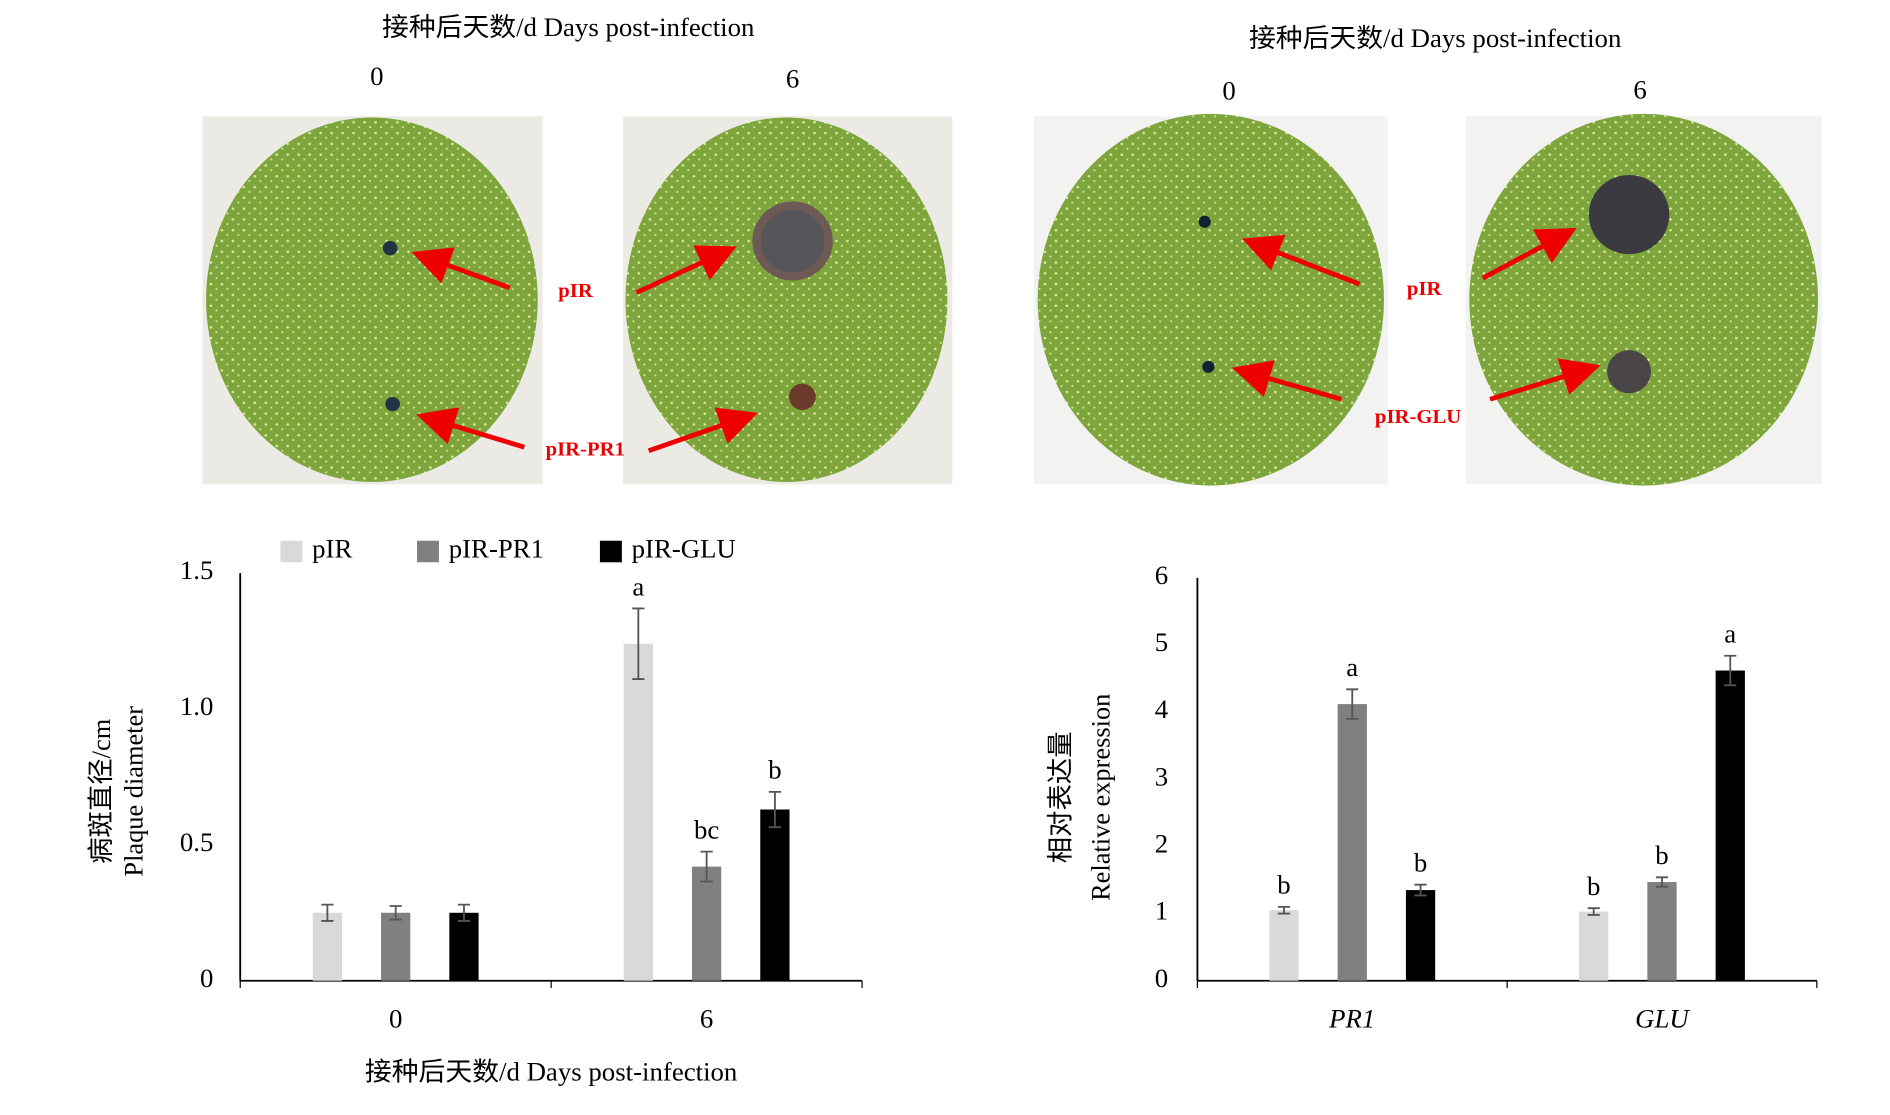  What do you see at coordinates (1161, 911) in the screenshot?
I see `y-tick-label: 1` at bounding box center [1161, 911].